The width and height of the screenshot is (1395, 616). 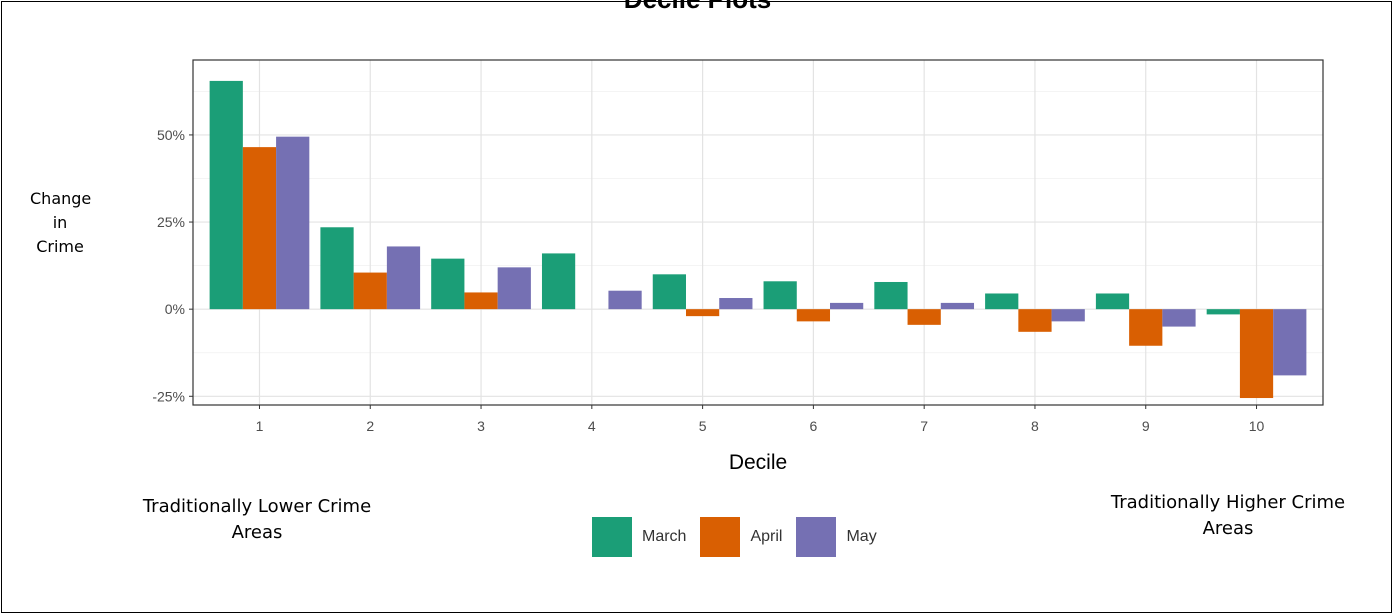 I want to click on title-clip: Decile Plots, so click(x=697, y=6).